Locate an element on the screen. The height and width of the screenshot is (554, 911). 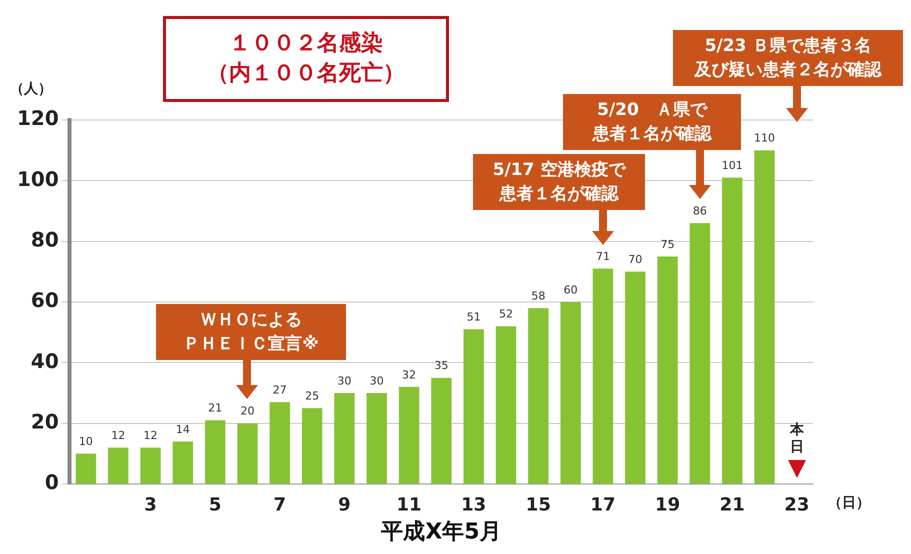
data-label: 52 is located at coordinates (506, 314).